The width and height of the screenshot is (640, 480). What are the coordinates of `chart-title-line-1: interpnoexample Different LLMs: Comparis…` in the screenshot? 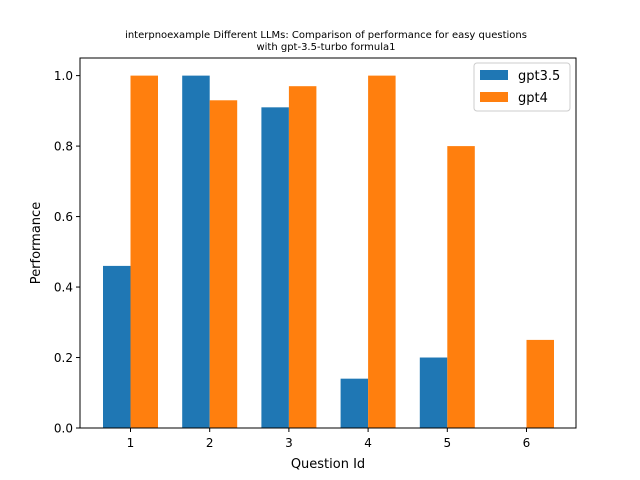 It's located at (326, 35).